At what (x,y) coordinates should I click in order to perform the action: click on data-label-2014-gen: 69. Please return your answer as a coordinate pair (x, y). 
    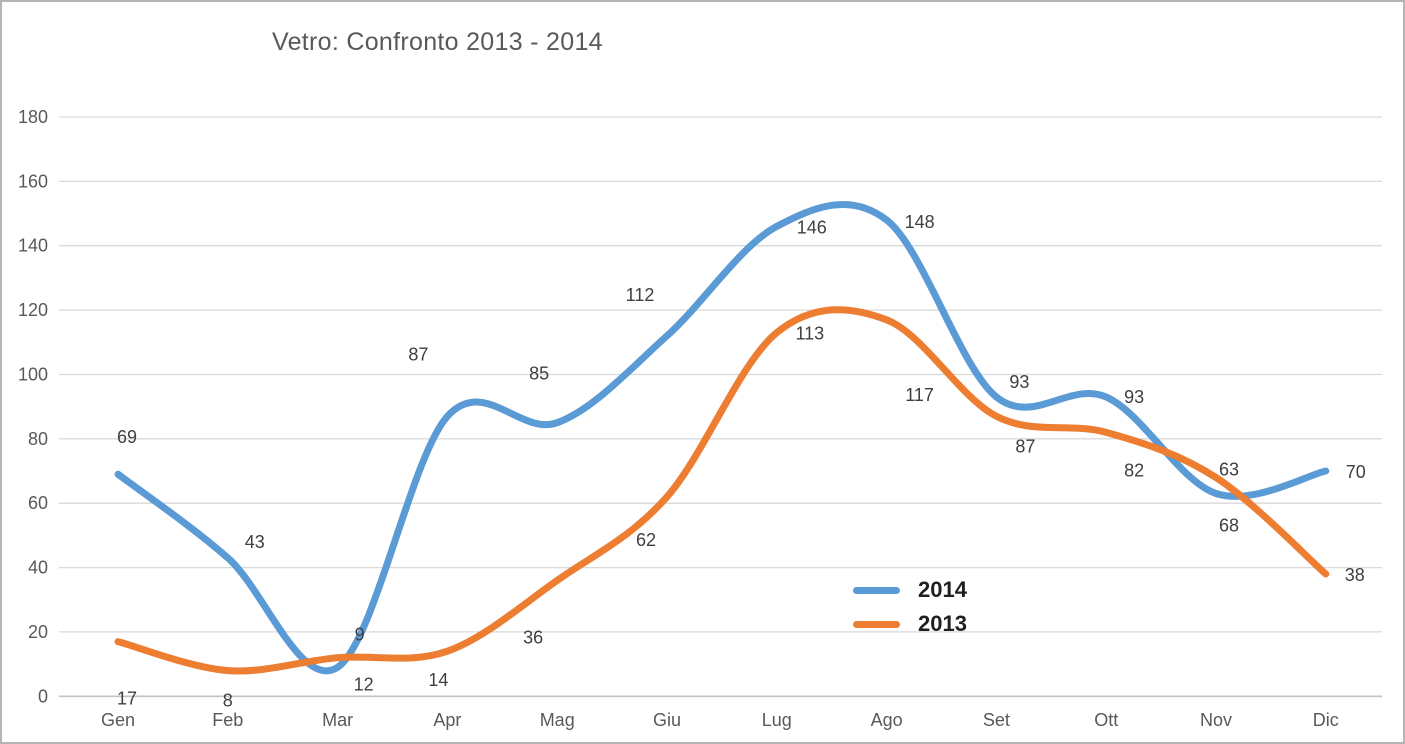
    Looking at the image, I should click on (127, 437).